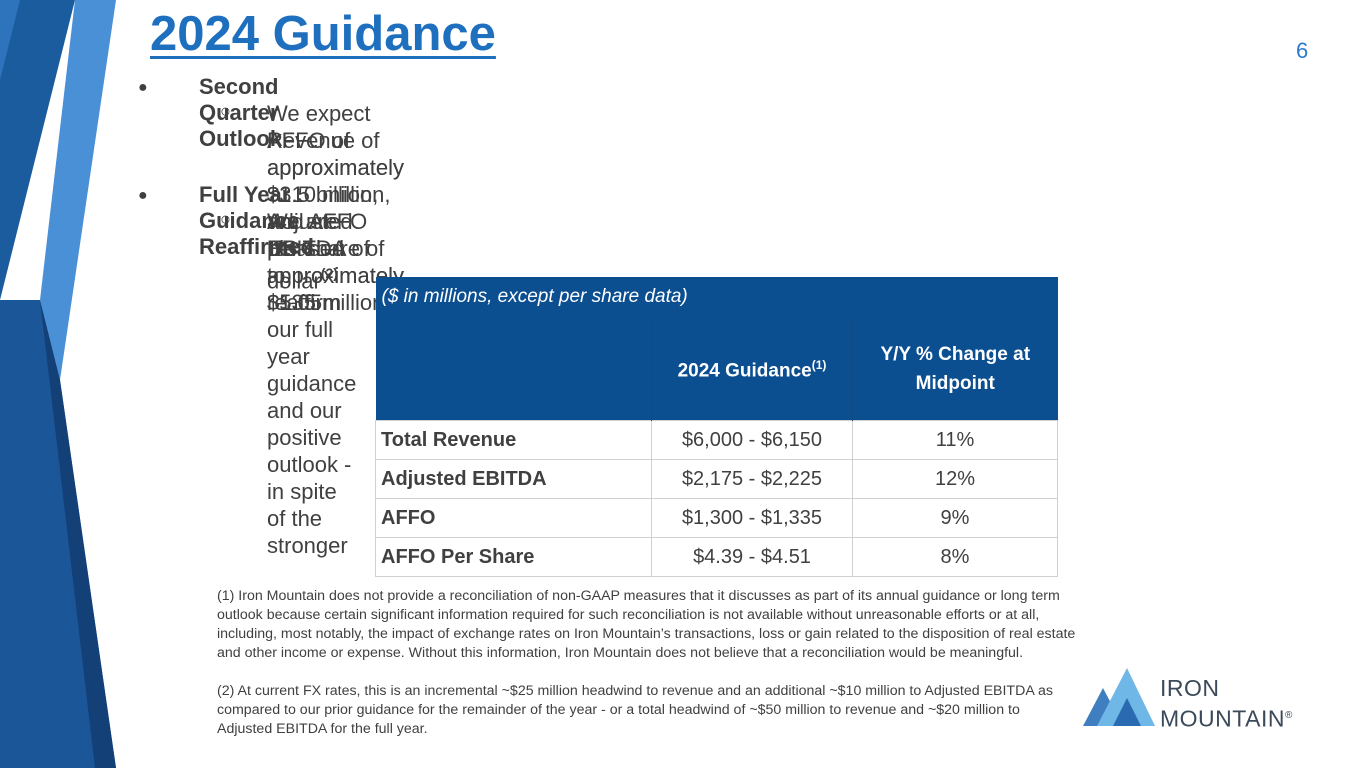 The height and width of the screenshot is (768, 1365). What do you see at coordinates (1226, 718) in the screenshot?
I see `logo-line-2: MOUNTAIN®` at bounding box center [1226, 718].